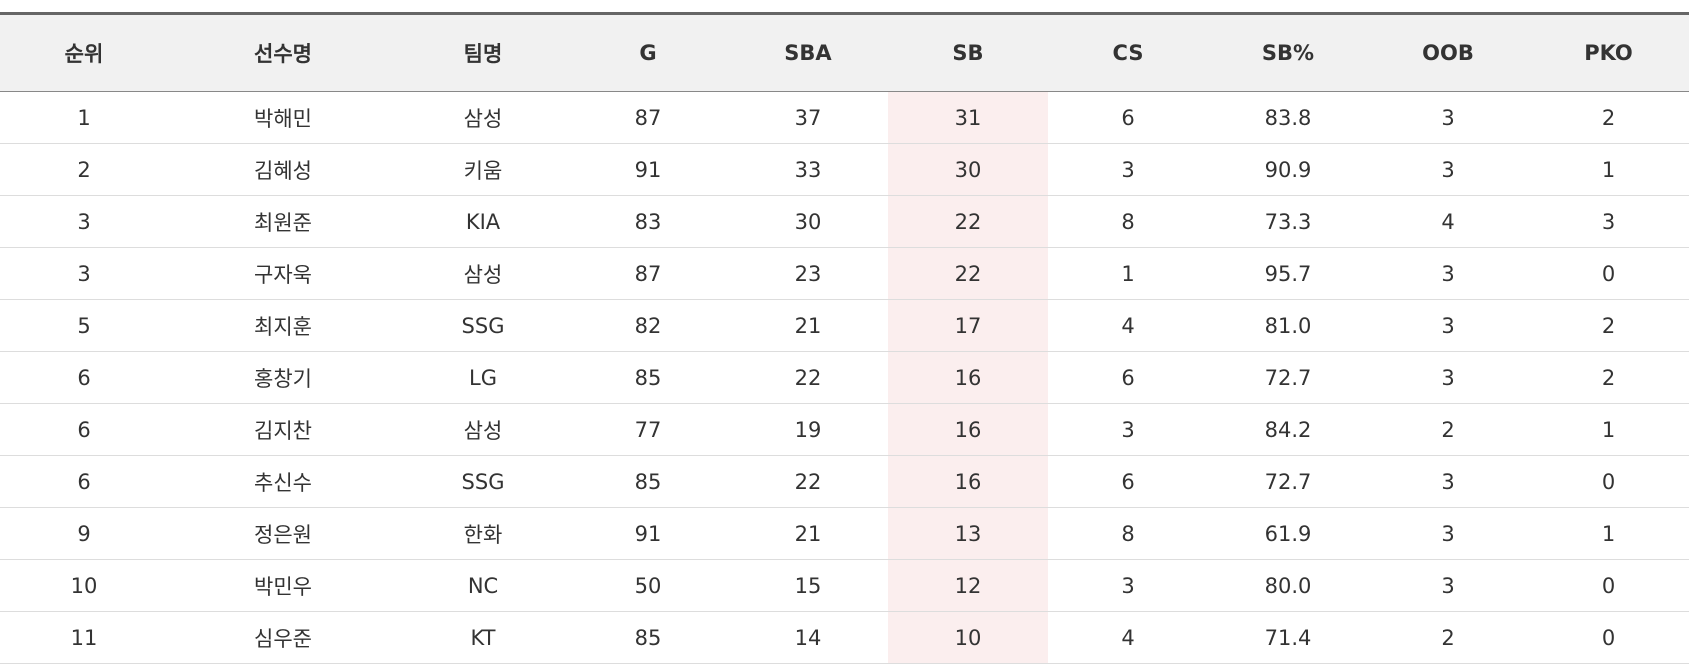  I want to click on header-cell: G, so click(648, 52).